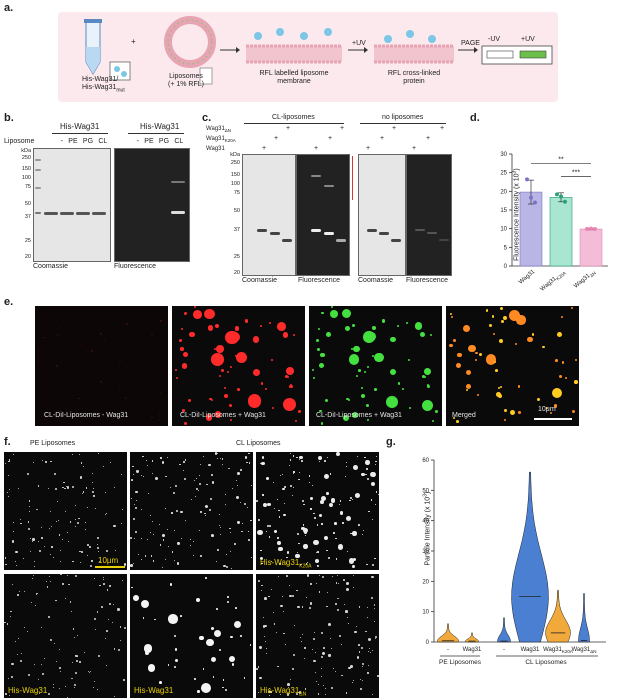 The width and height of the screenshot is (617, 700). Describe the element at coordinates (103, 141) in the screenshot. I see `lane-label: CL` at that location.